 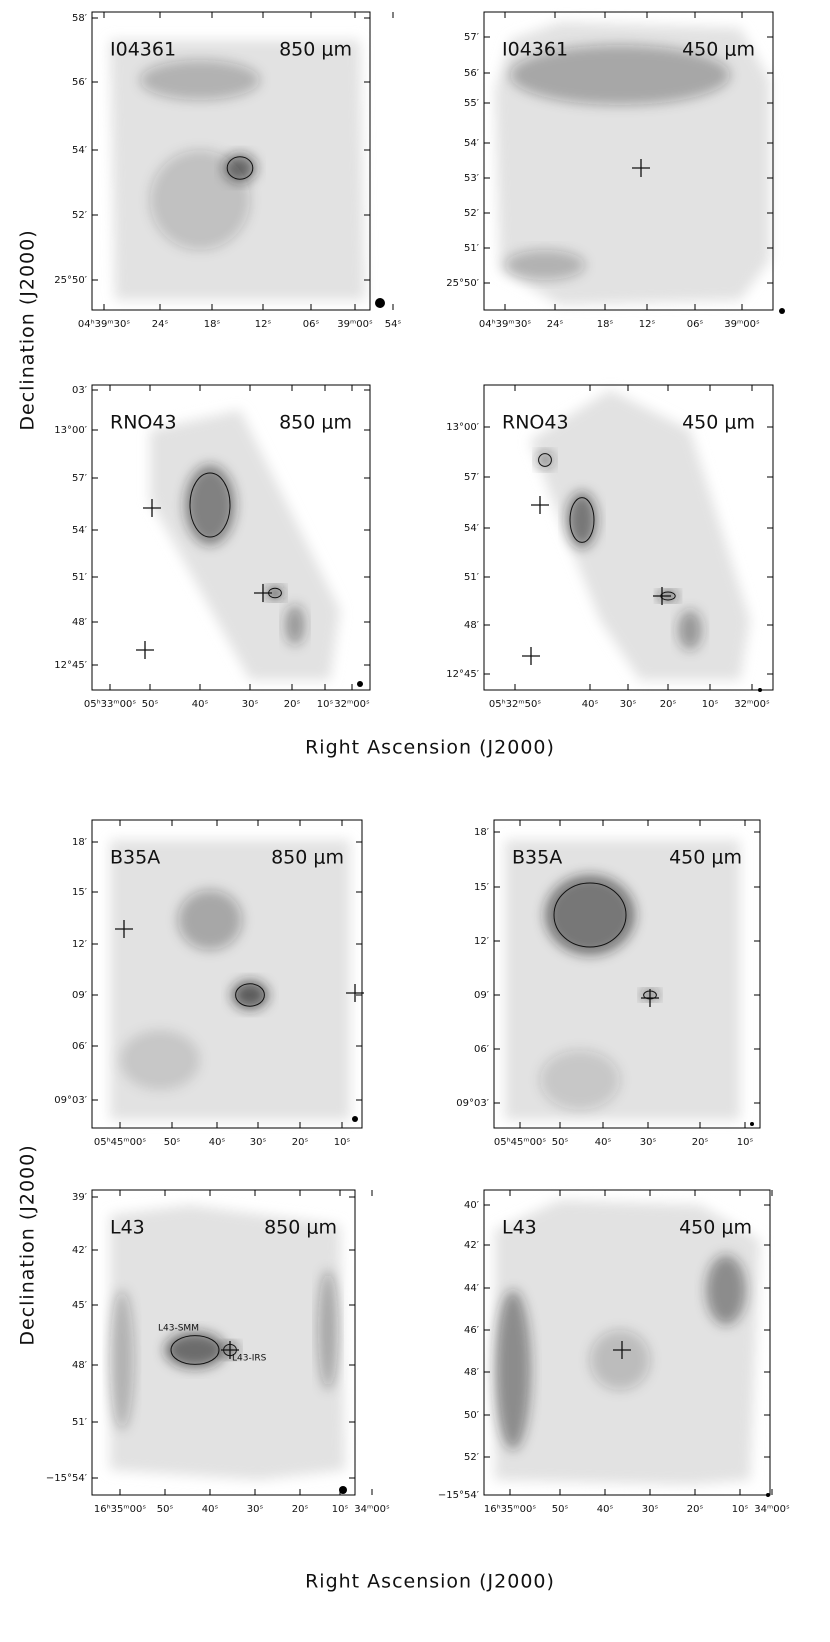 What do you see at coordinates (472, 37) in the screenshot?
I see `y-tick-label: 57′` at bounding box center [472, 37].